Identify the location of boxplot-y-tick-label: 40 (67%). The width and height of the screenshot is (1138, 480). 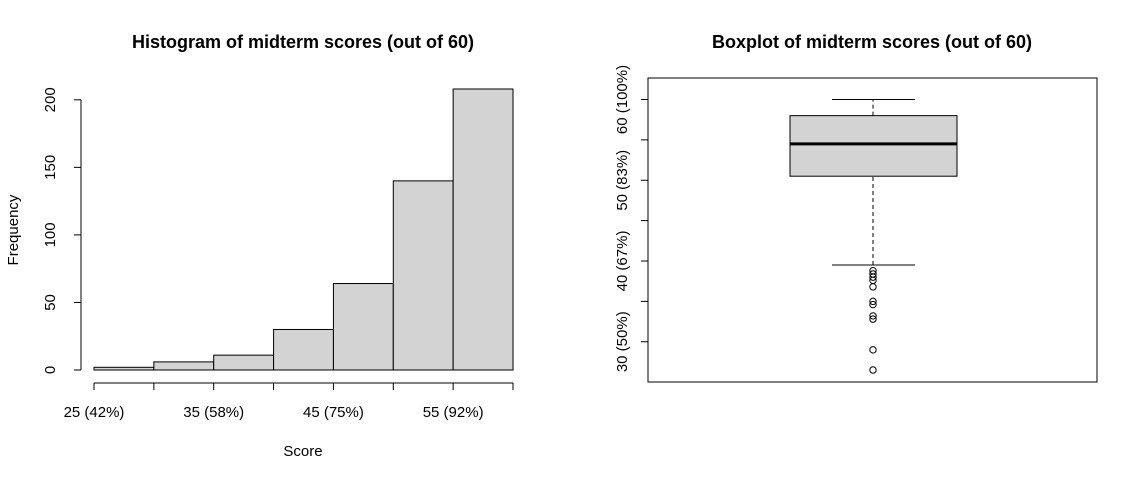
(622, 261).